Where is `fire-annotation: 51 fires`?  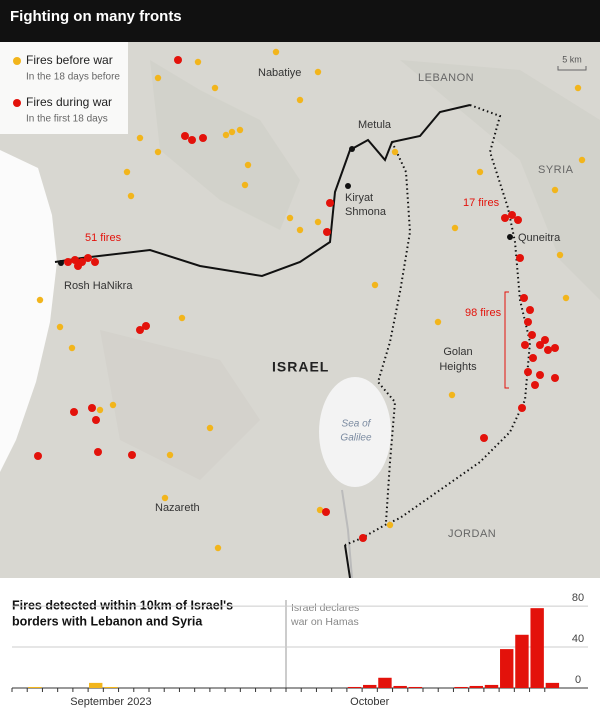 fire-annotation: 51 fires is located at coordinates (103, 238).